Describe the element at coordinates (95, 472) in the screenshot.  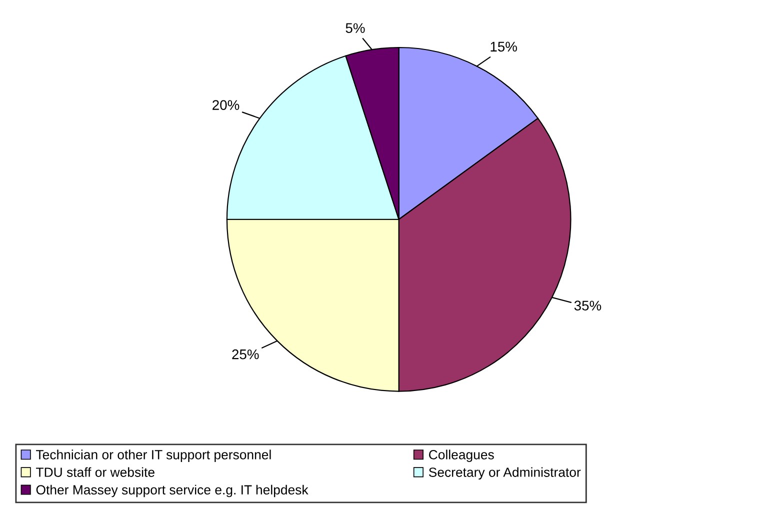
I see `legend-label: TDU staff or website` at that location.